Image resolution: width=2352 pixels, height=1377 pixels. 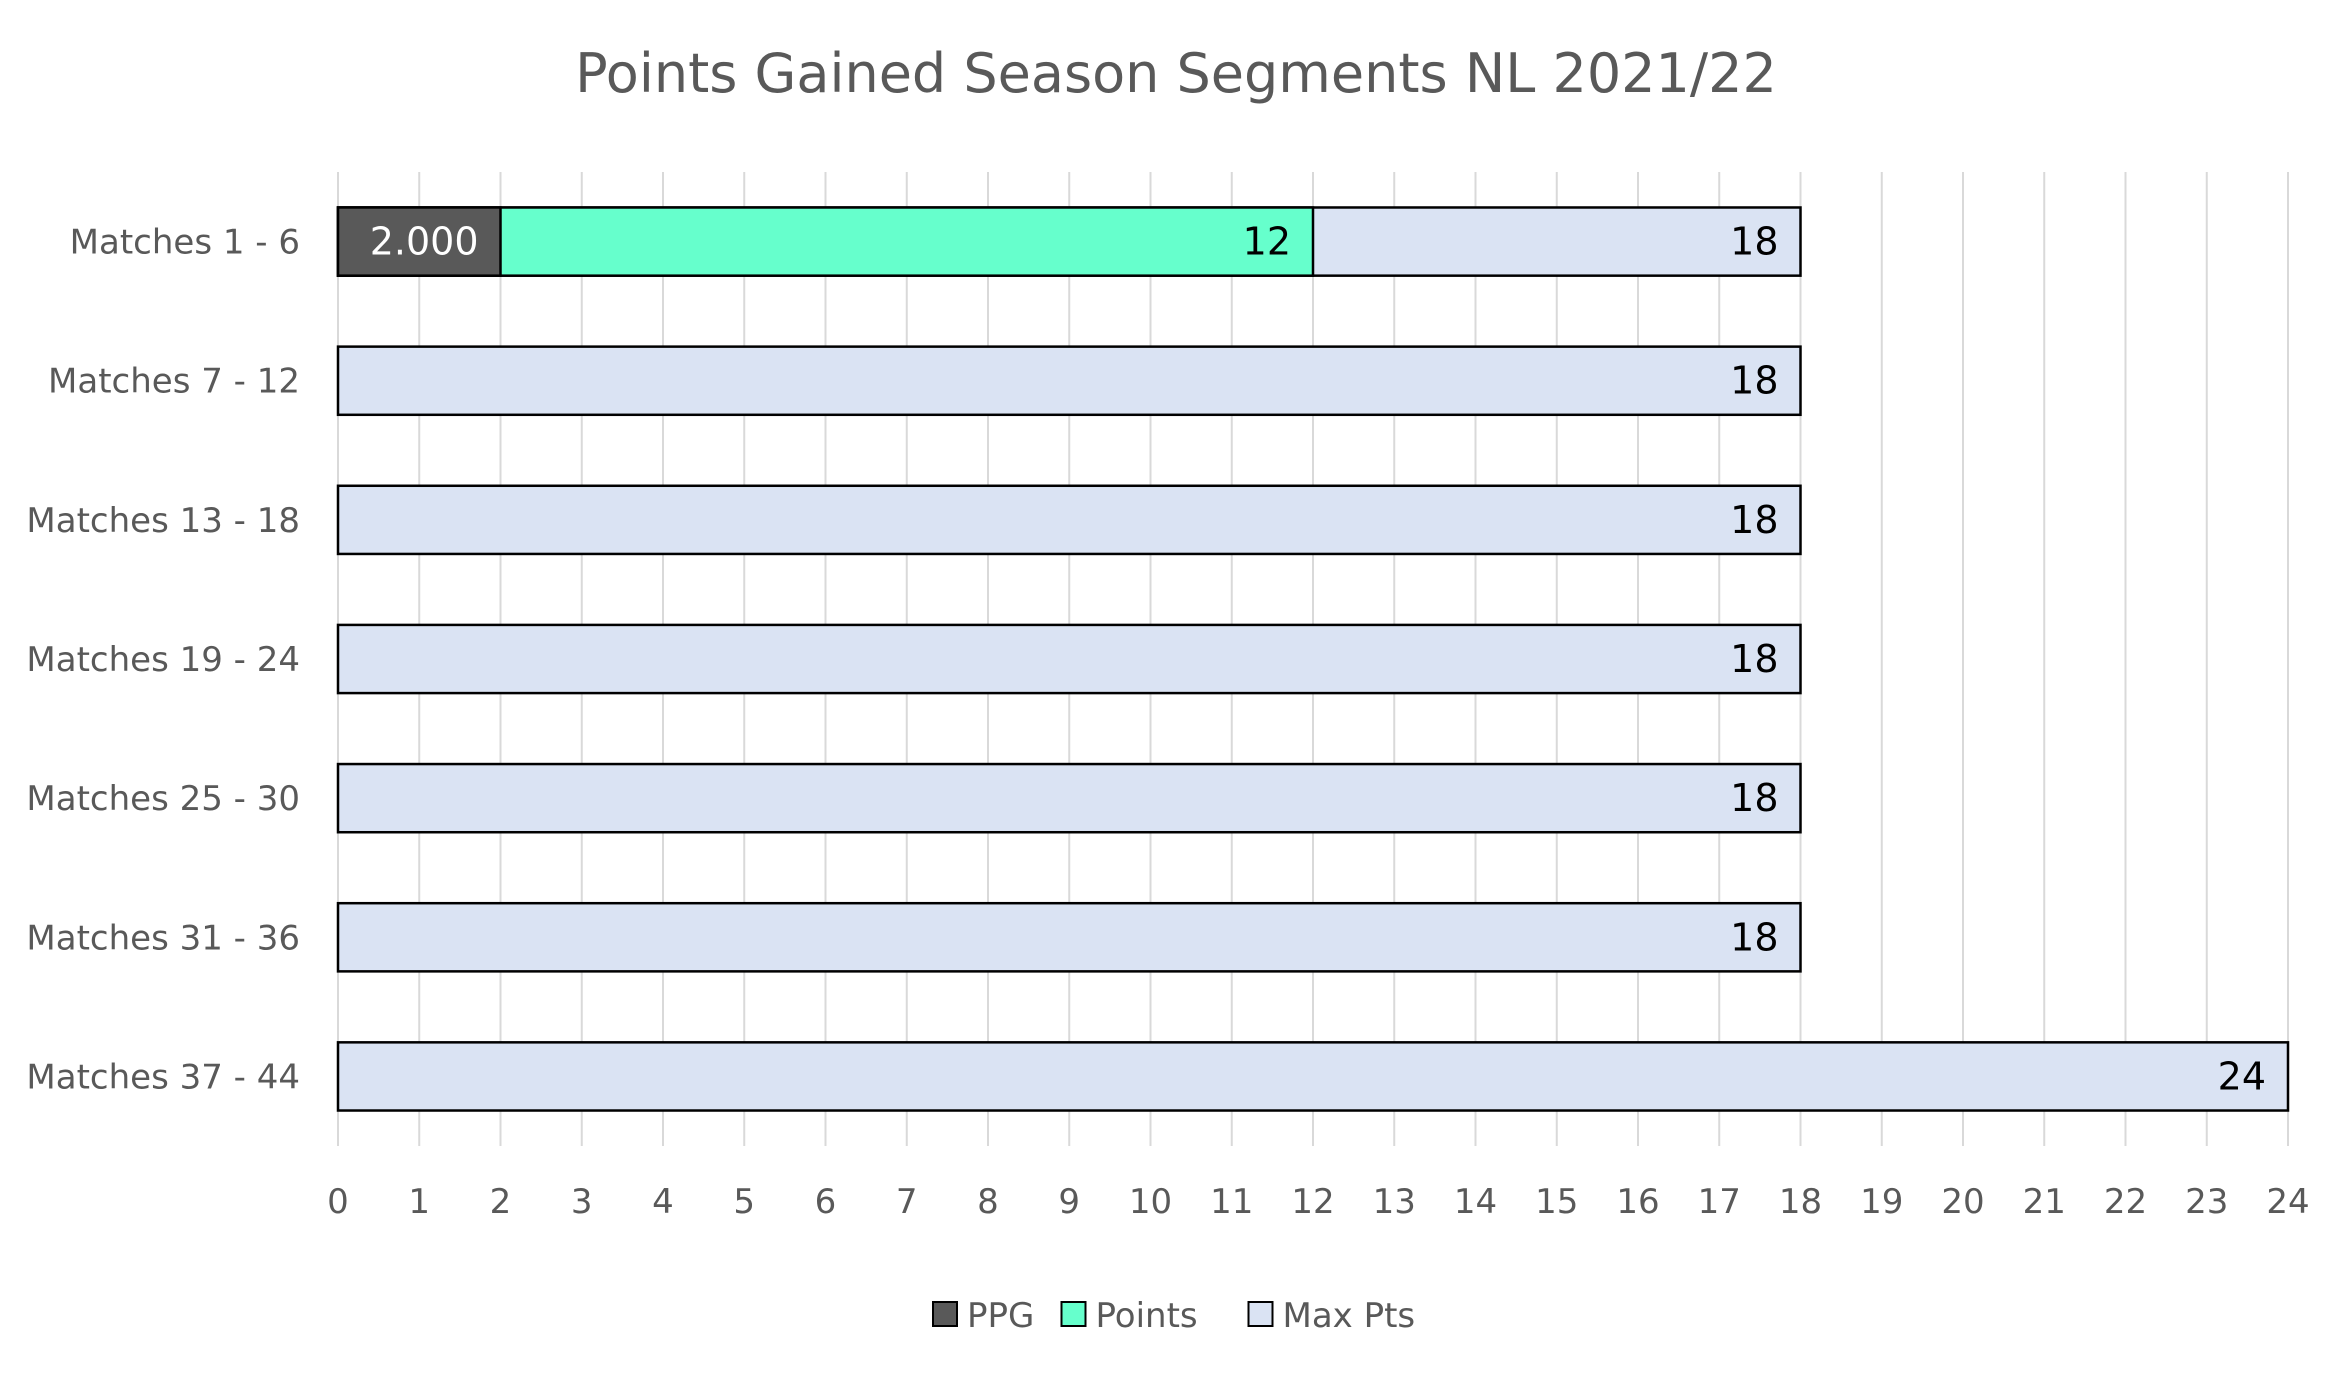 I want to click on category-label-matches-31-36: Matches 31 - 36, so click(x=163, y=938).